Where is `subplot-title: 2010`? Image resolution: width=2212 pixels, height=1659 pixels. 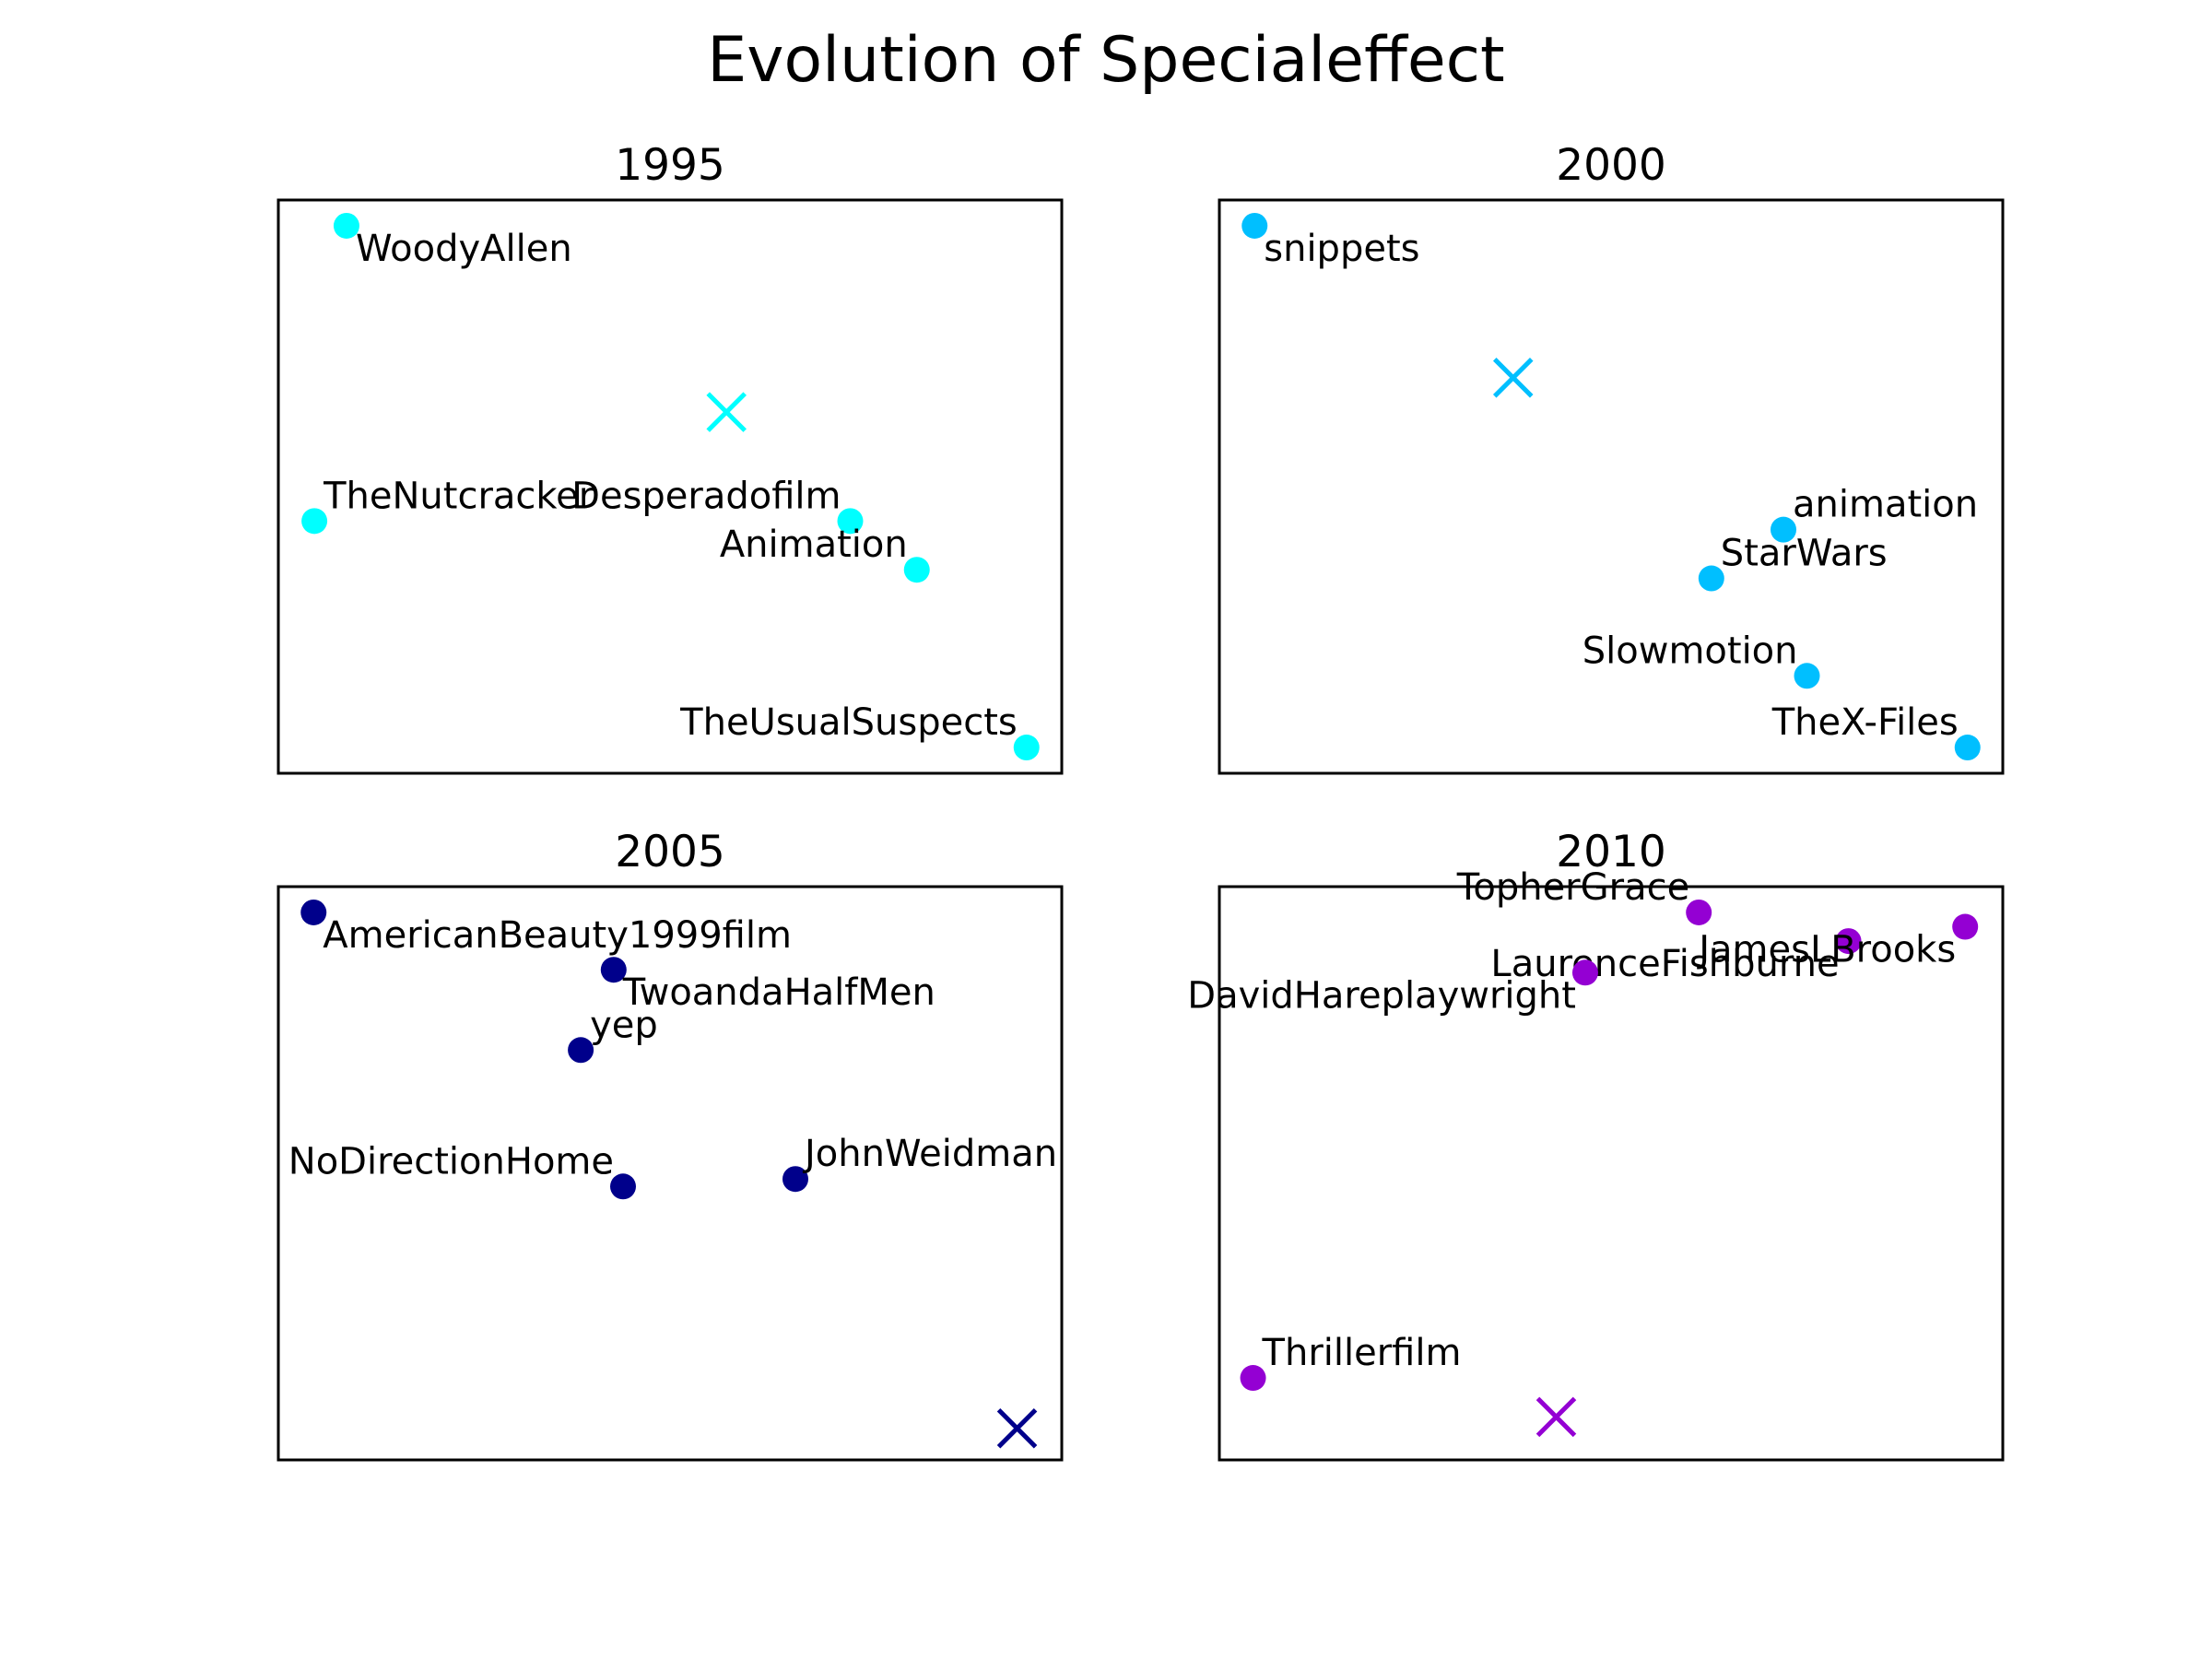 subplot-title: 2010 is located at coordinates (1611, 852).